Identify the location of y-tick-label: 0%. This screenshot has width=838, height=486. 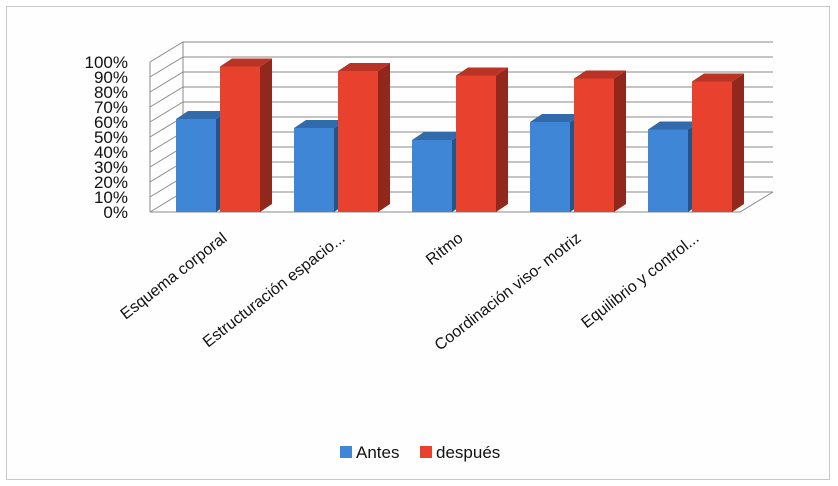
(115, 212).